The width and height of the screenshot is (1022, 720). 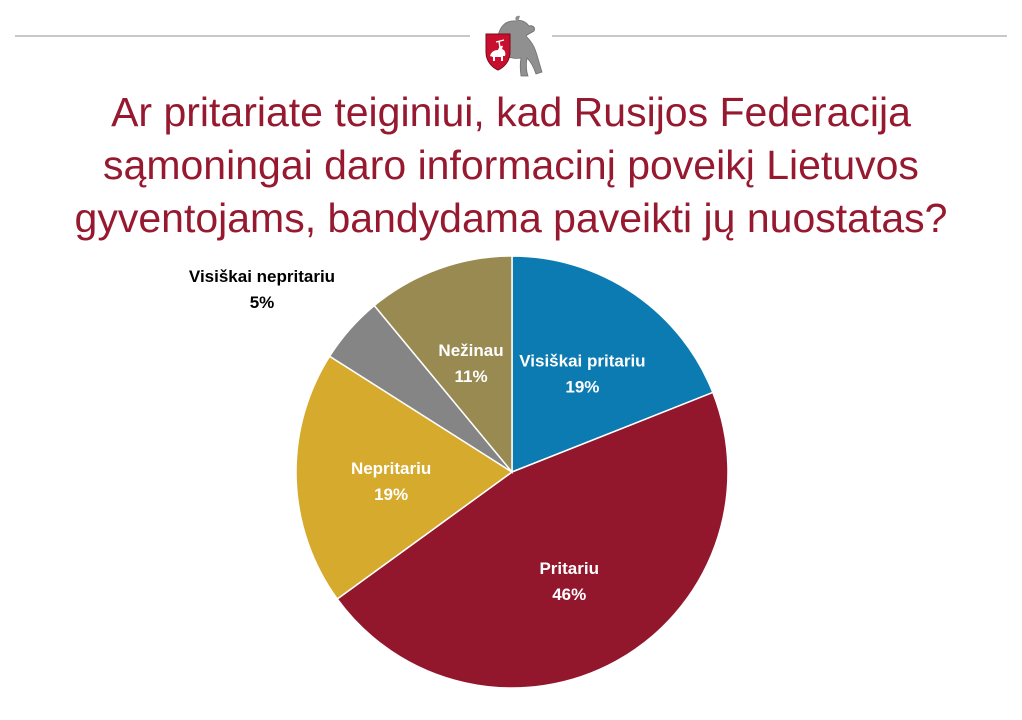 I want to click on slice-label-nepritariu: Nepritariu, so click(x=391, y=468).